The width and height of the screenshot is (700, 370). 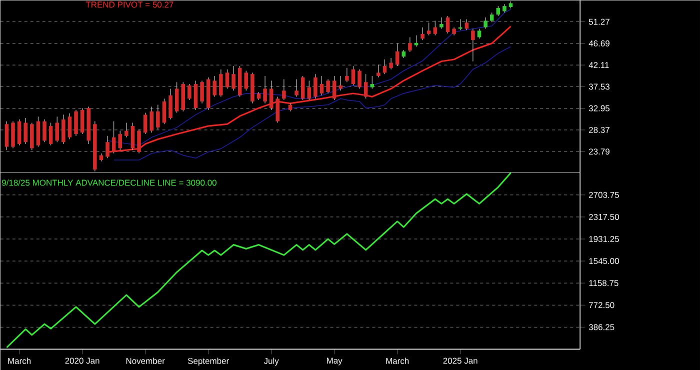 What do you see at coordinates (599, 108) in the screenshot?
I see `y-tick-label: 32.95` at bounding box center [599, 108].